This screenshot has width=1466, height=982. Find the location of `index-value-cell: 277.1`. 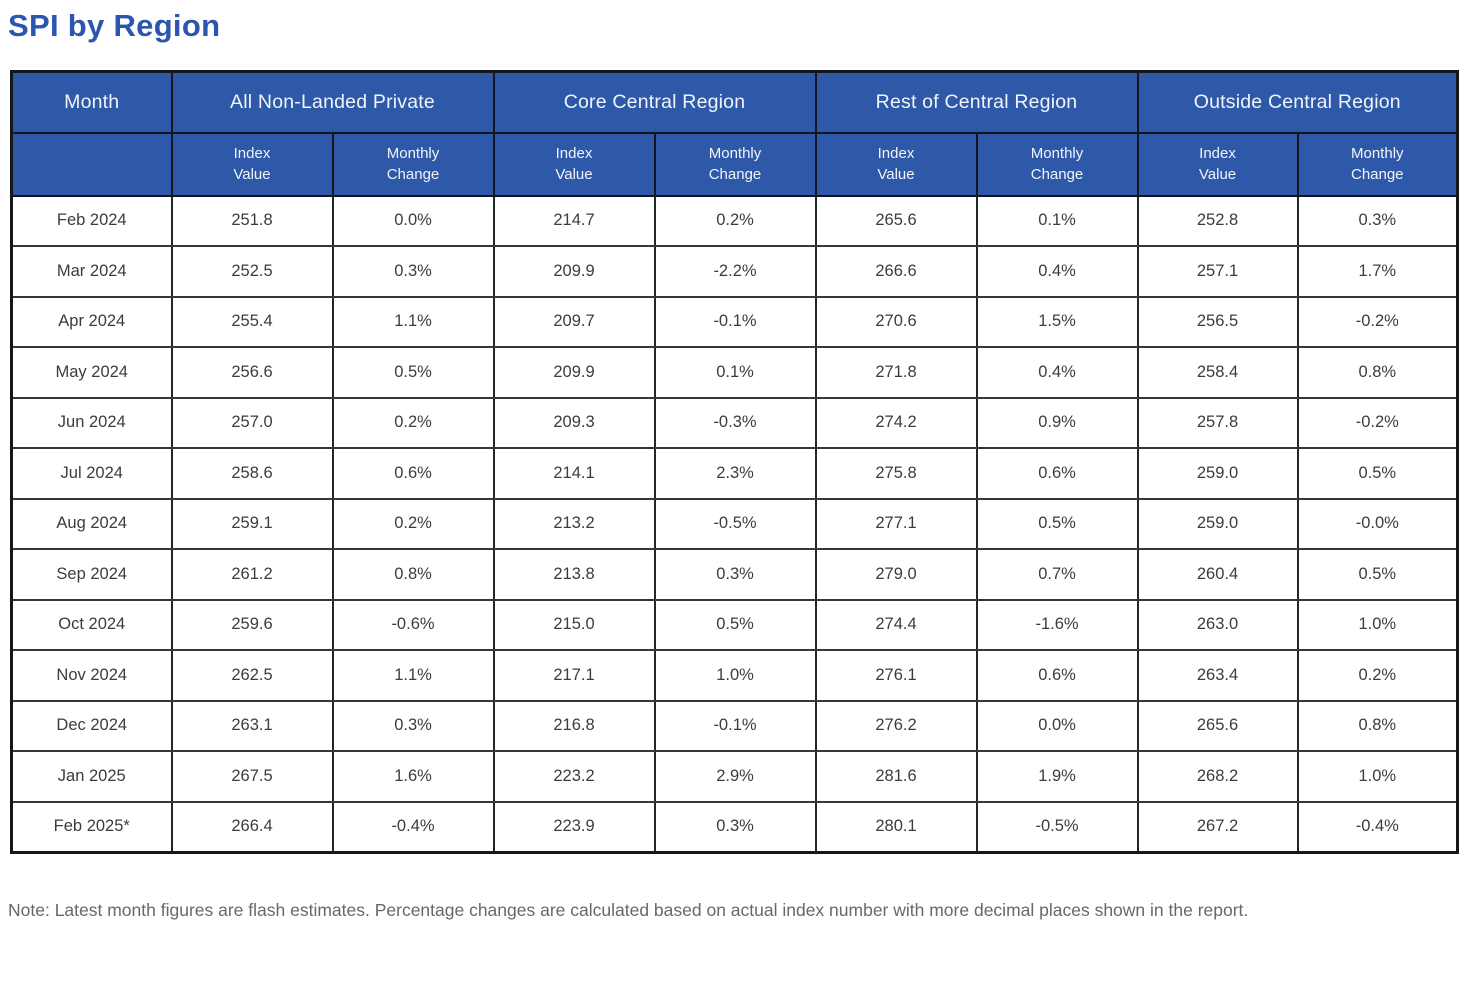

index-value-cell: 277.1 is located at coordinates (896, 523).